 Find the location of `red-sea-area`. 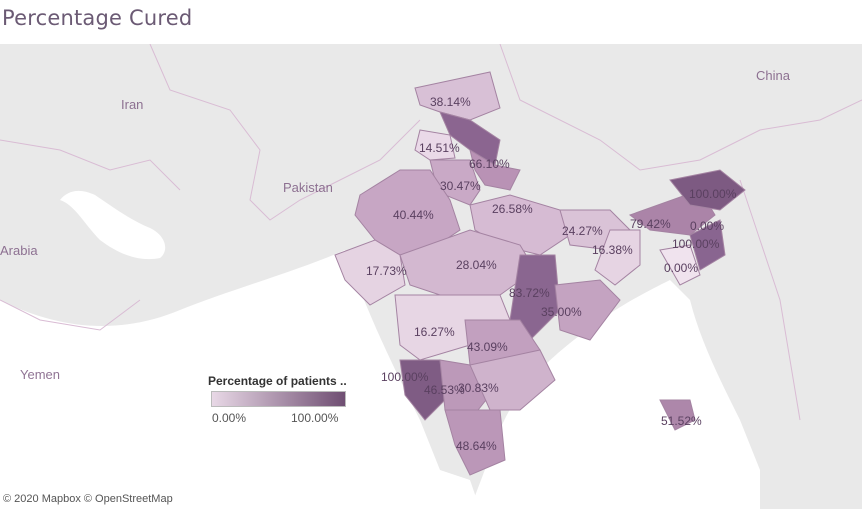

red-sea-area is located at coordinates (60, 400).